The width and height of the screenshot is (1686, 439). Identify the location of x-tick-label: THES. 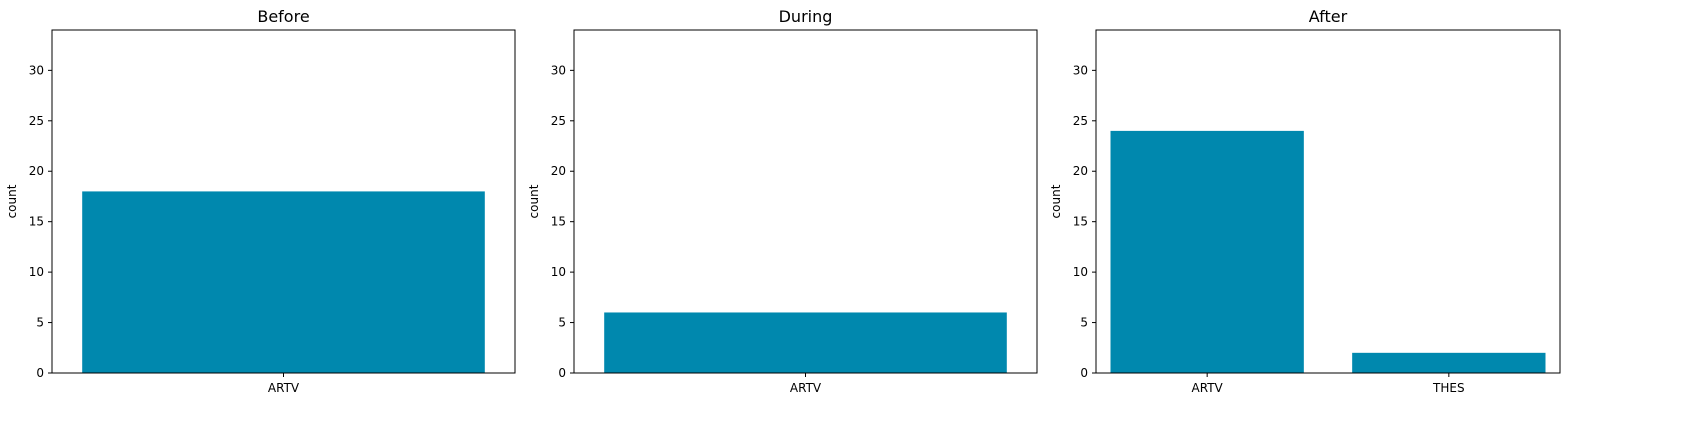
(1448, 388).